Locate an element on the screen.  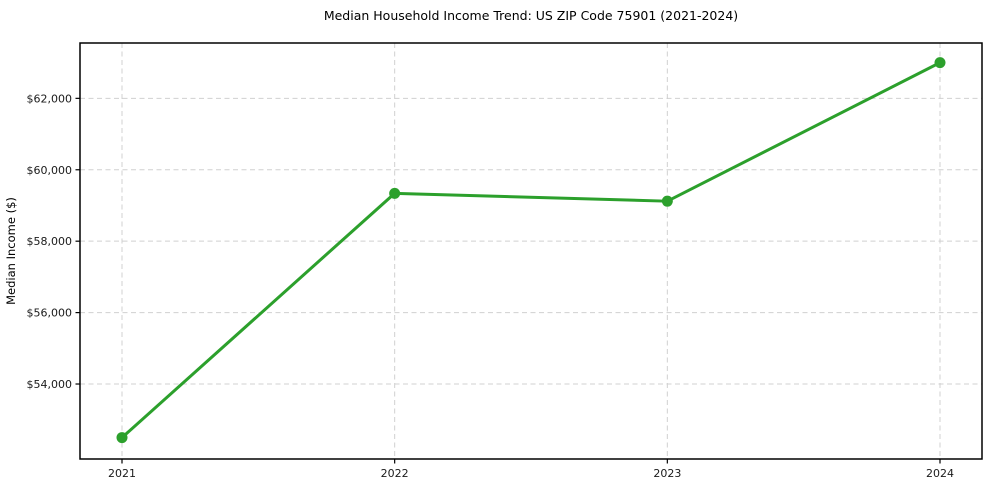
data-point-2021 is located at coordinates (122, 438).